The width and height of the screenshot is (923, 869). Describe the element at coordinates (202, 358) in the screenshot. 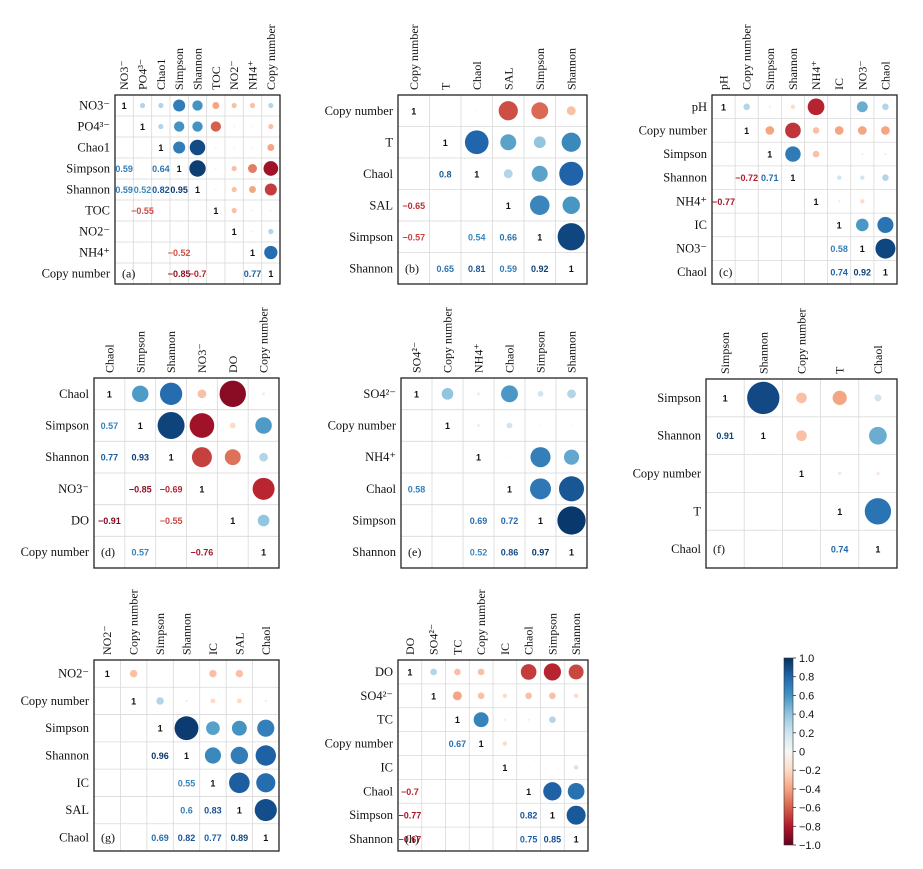

I see `col-label-no3: NO3⁻` at that location.